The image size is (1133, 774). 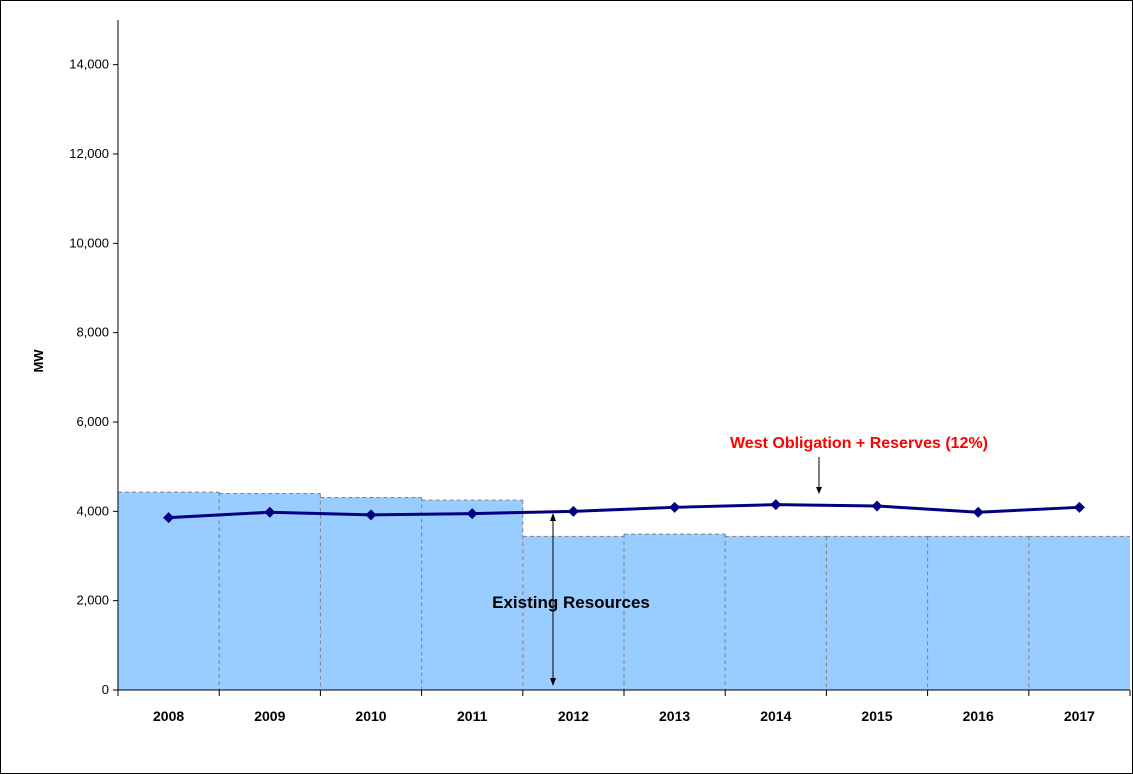 I want to click on x-tick-label-2013: 2013, so click(x=674, y=716).